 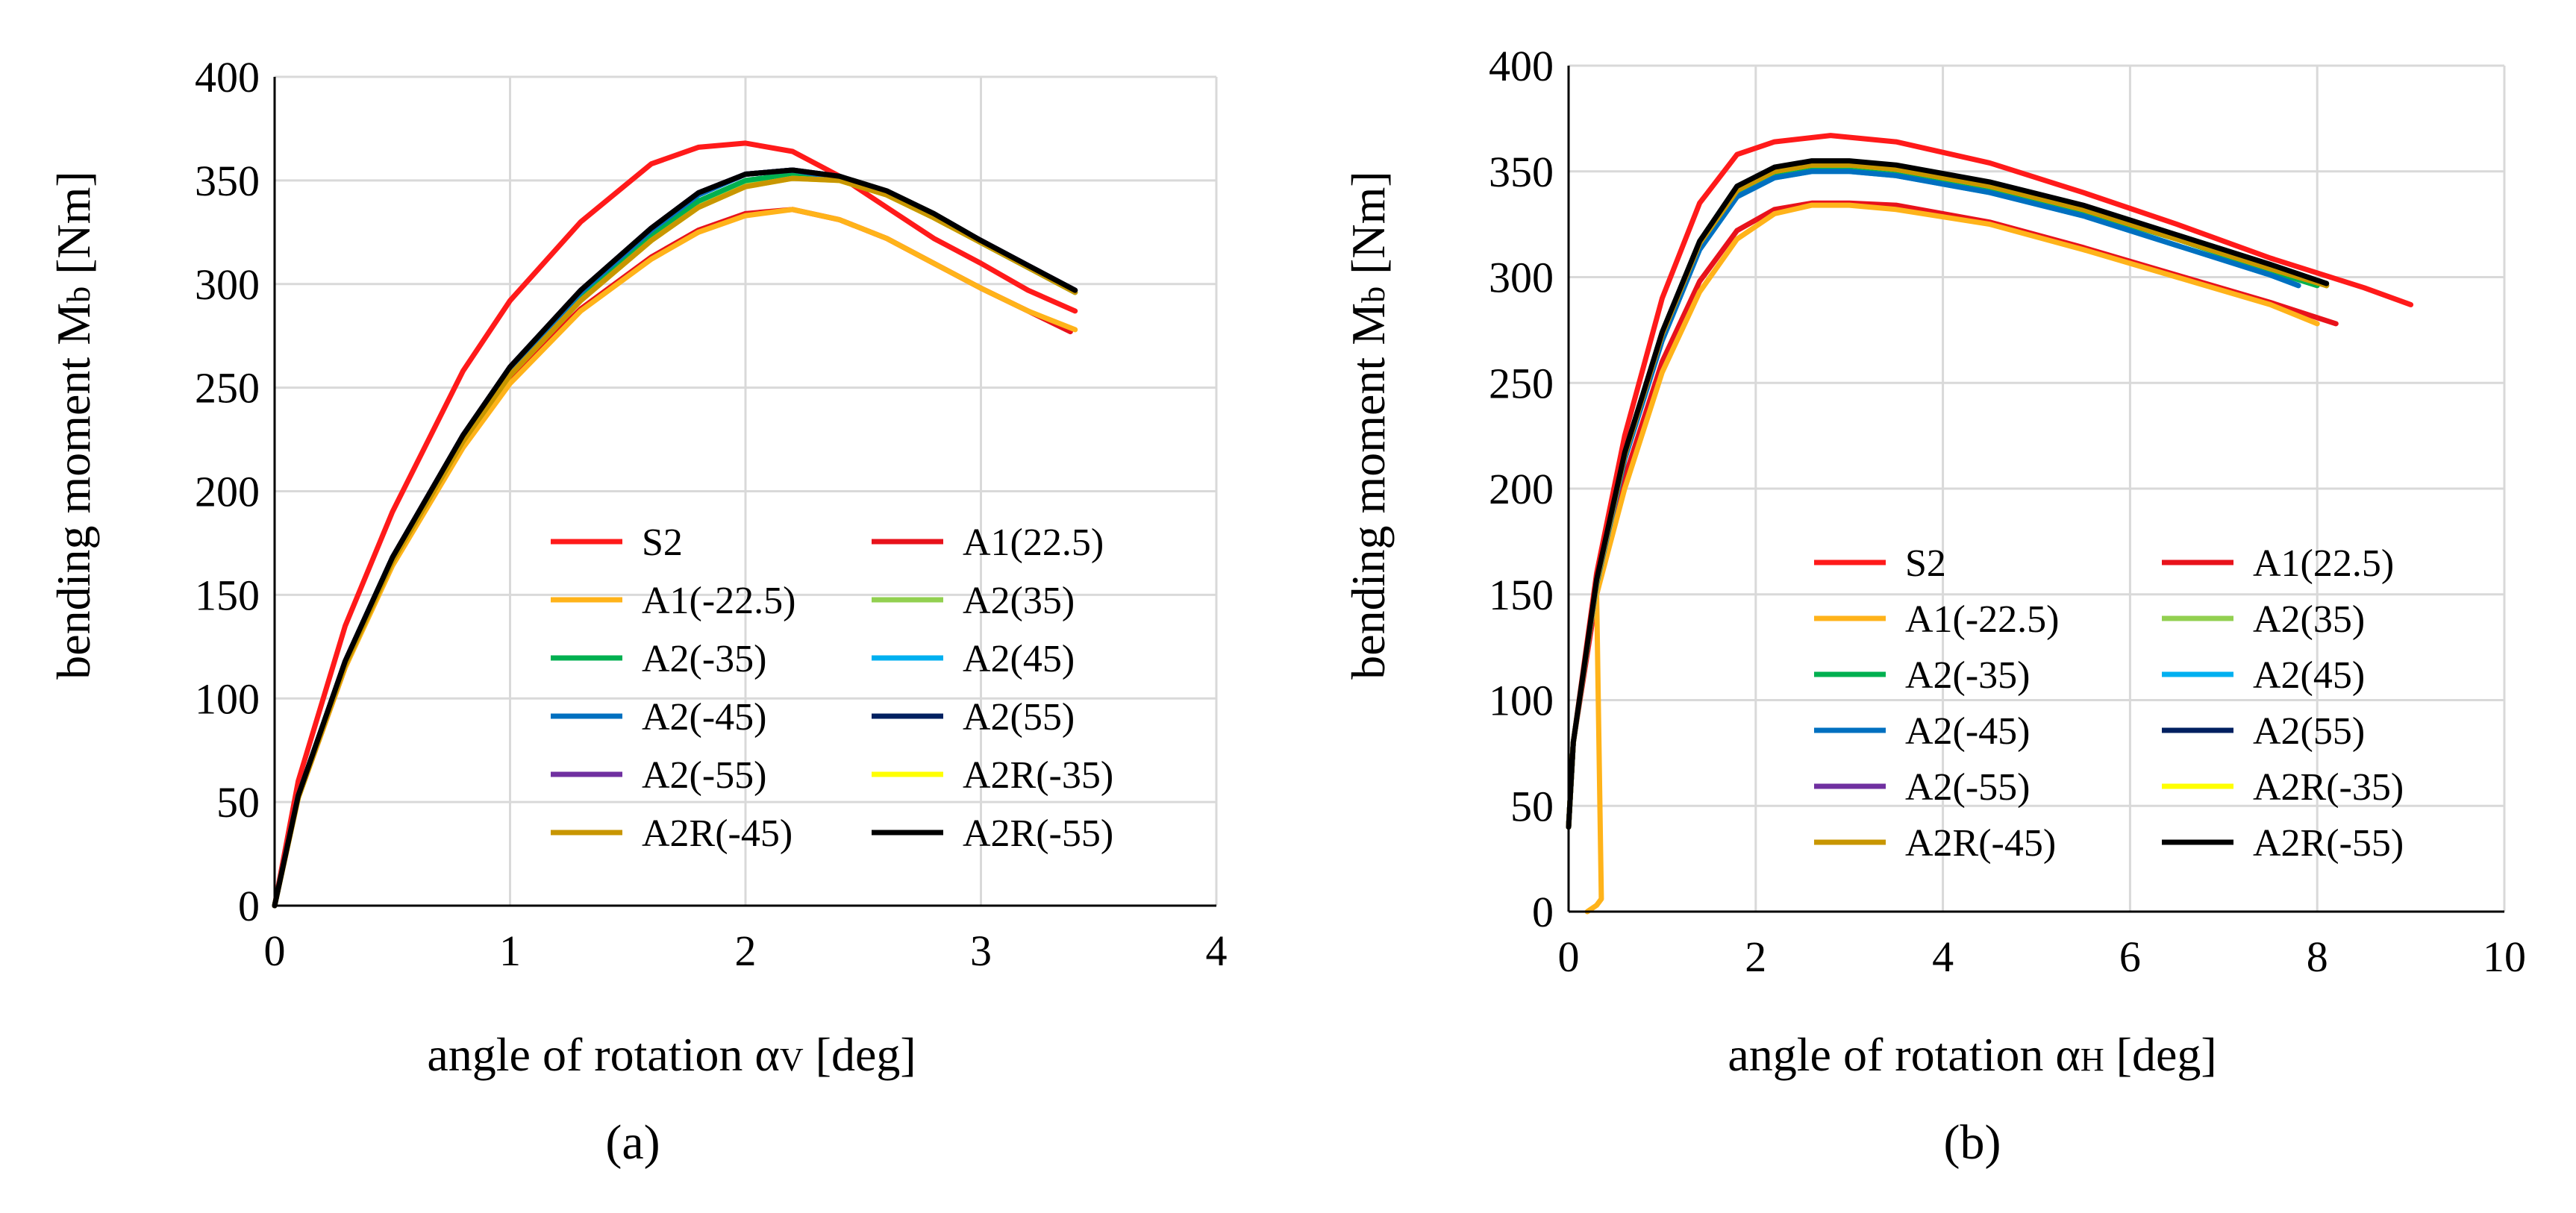 I want to click on panel-label-b: (b), so click(x=1972, y=1142).